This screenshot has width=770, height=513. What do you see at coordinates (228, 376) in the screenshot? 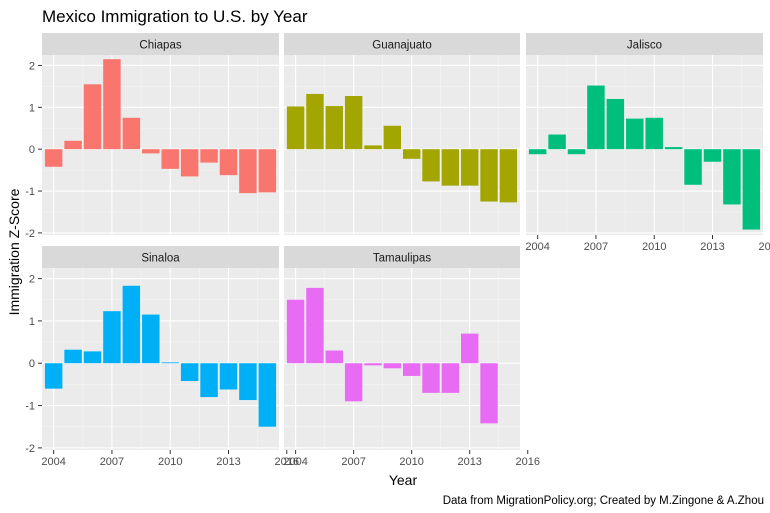
I see `bar-sinaloa-2013` at bounding box center [228, 376].